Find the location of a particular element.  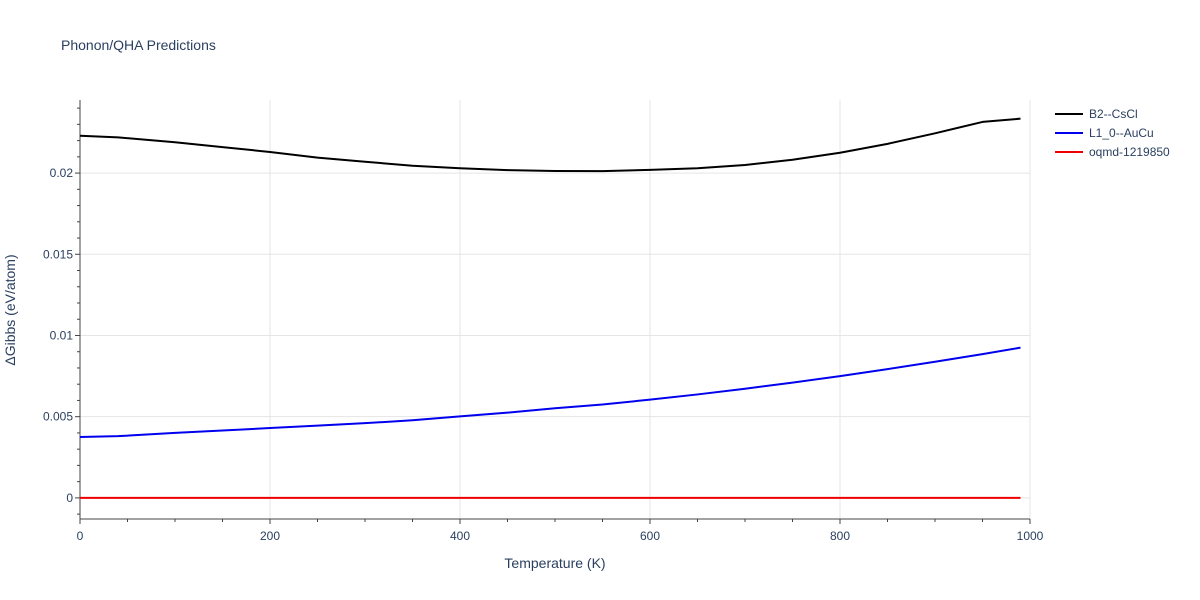

x-axis-title: Temperature (K) is located at coordinates (554, 563).